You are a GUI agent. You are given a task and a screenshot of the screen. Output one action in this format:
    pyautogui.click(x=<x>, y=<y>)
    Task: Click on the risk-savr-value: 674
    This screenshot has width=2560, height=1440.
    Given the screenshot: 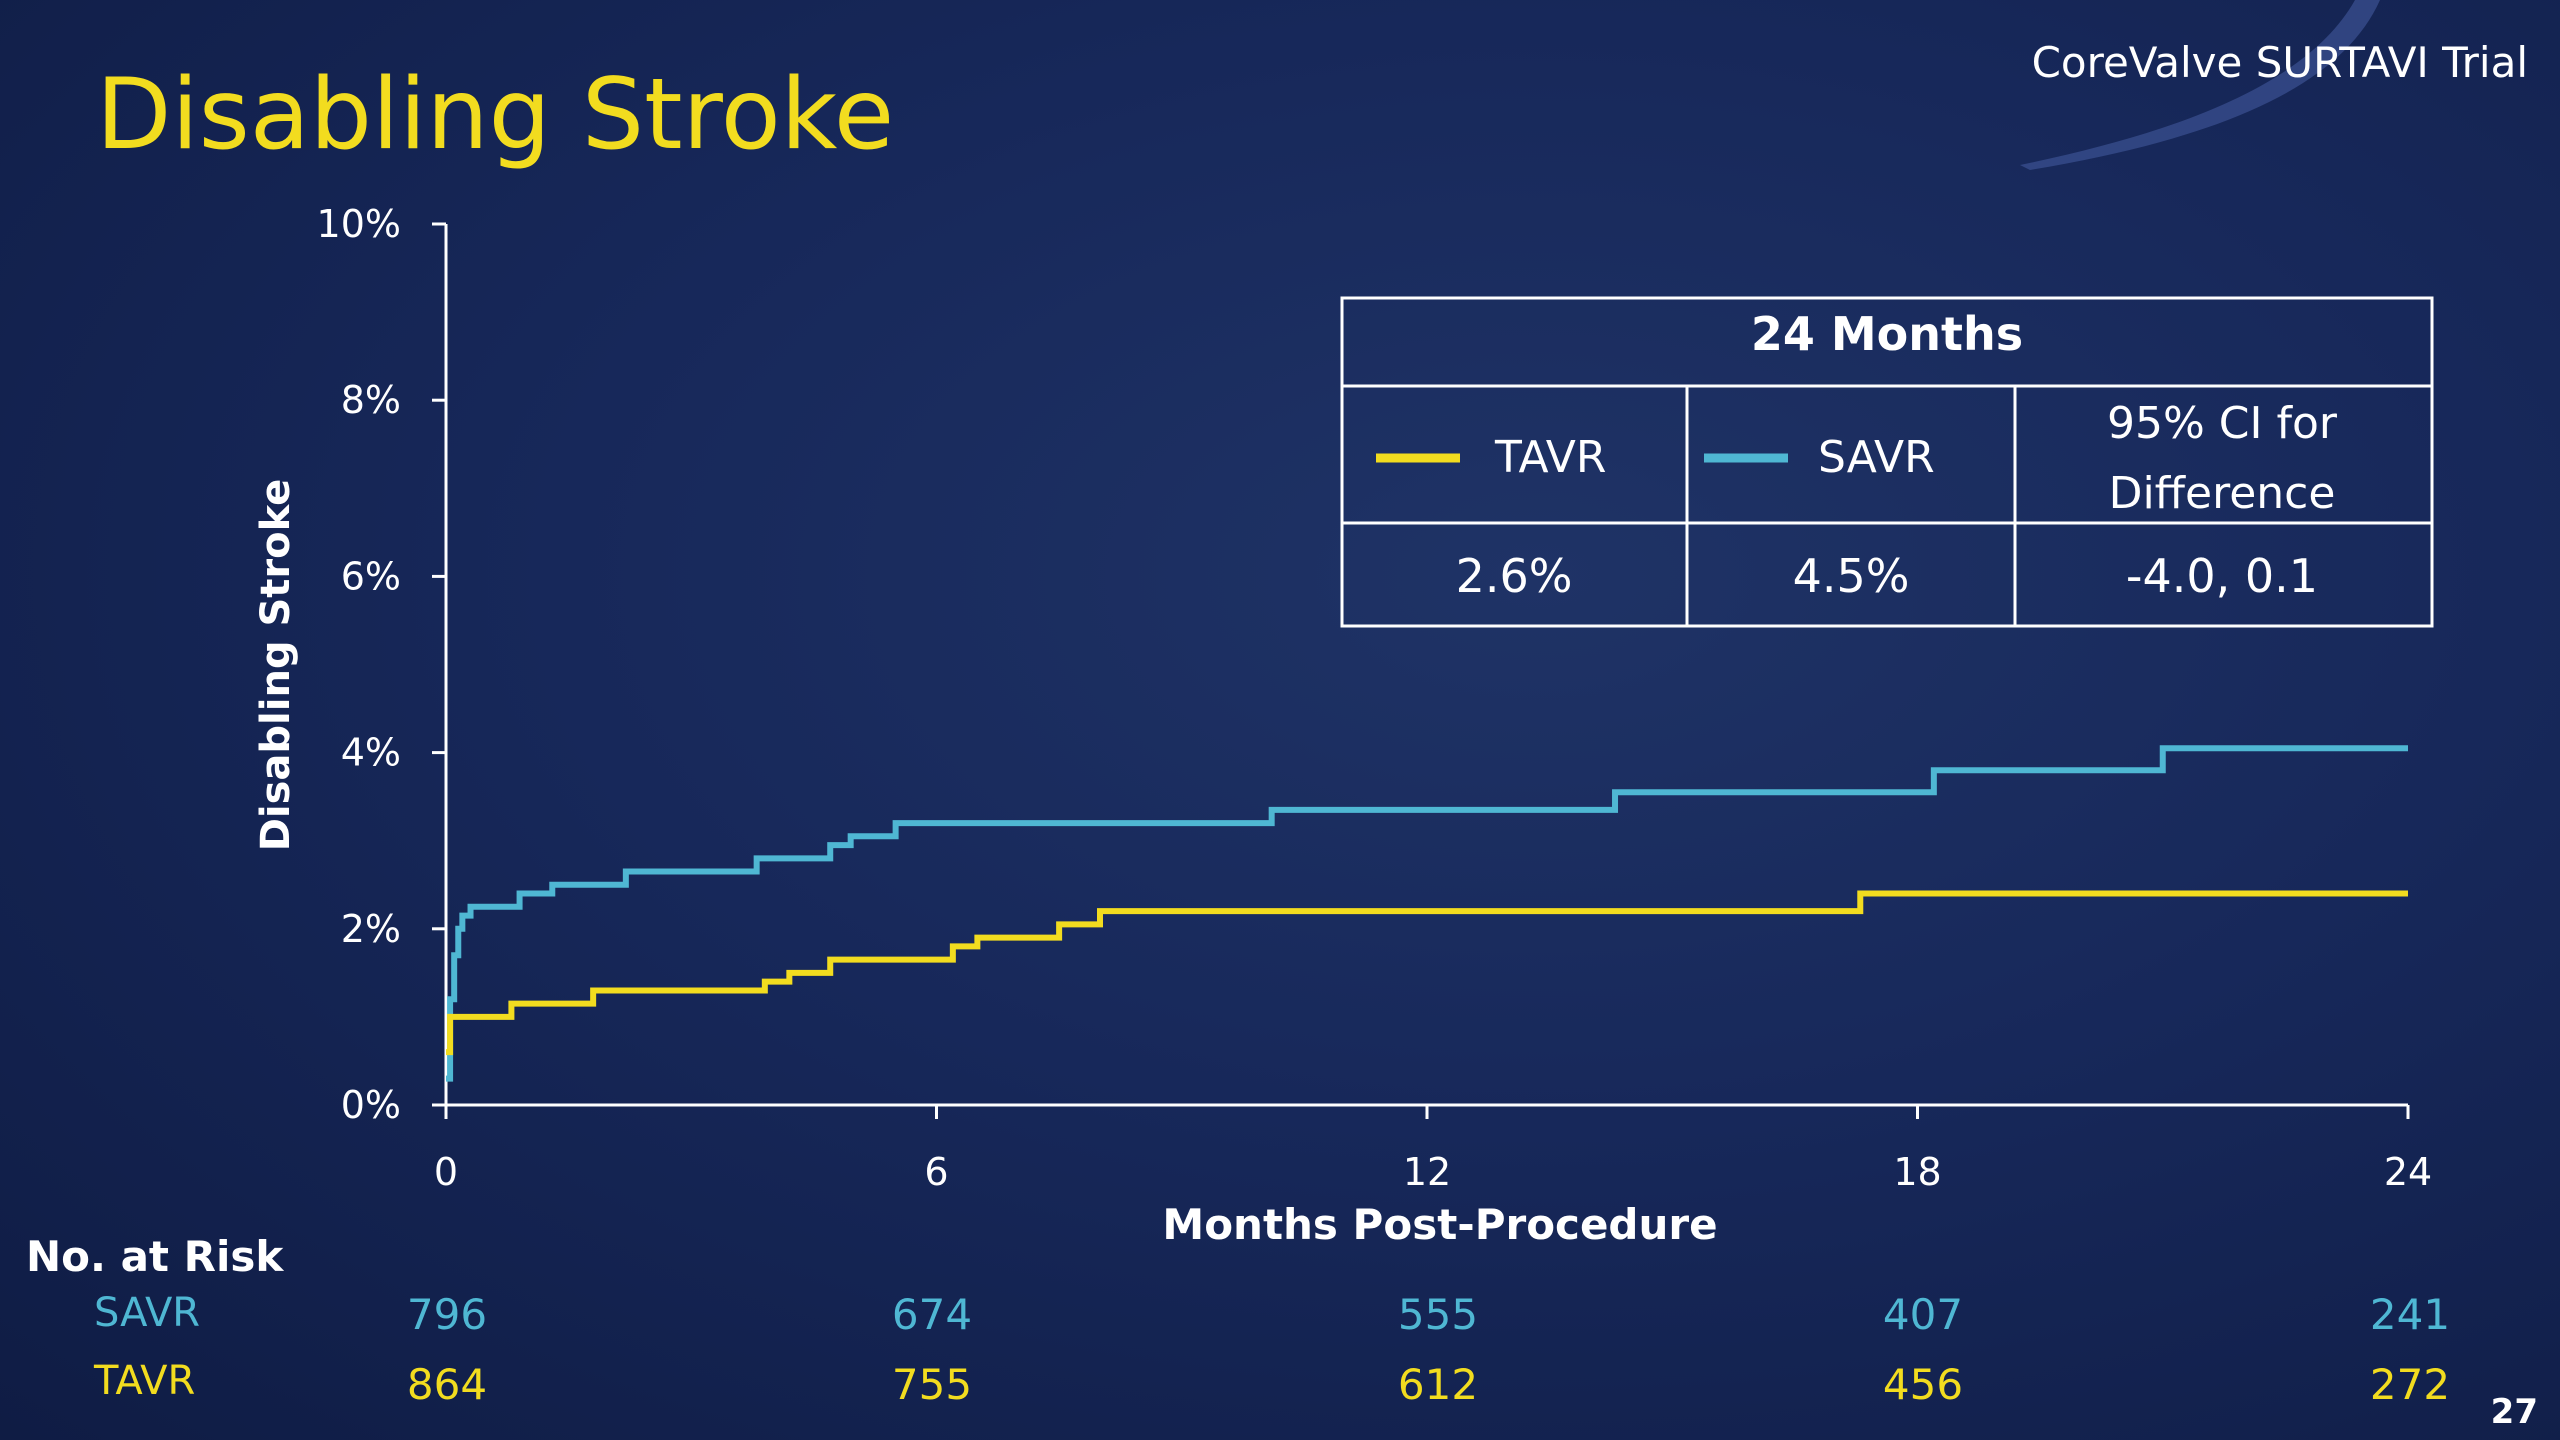 What is the action you would take?
    pyautogui.click(x=932, y=1314)
    